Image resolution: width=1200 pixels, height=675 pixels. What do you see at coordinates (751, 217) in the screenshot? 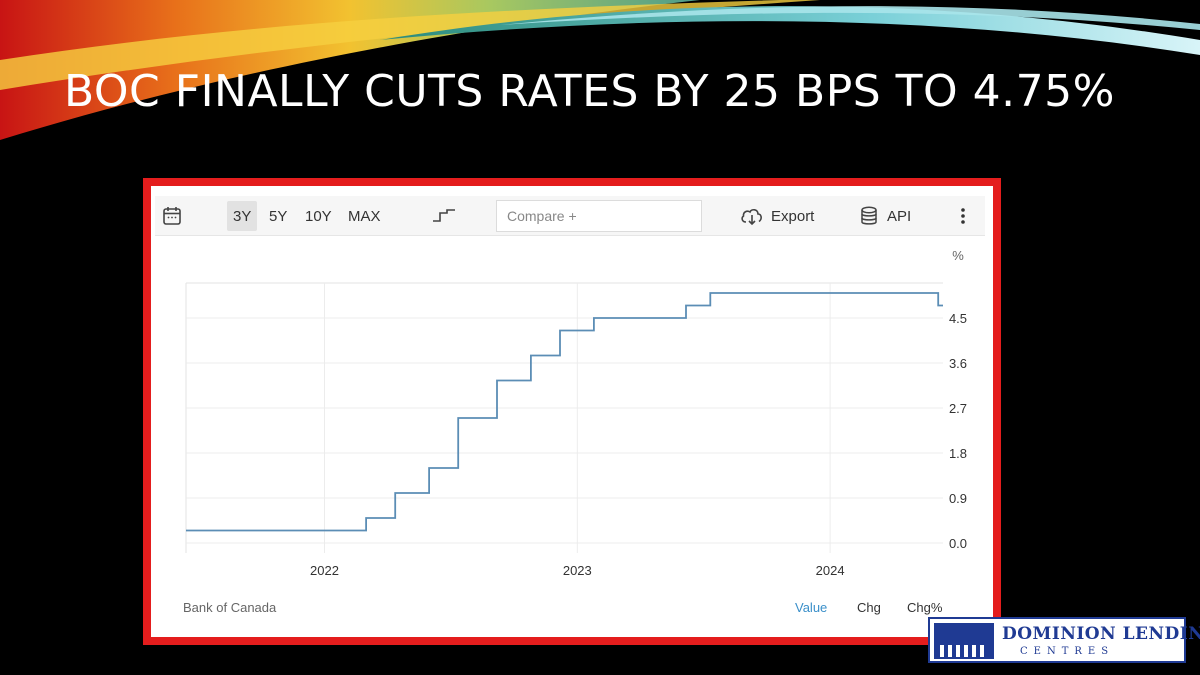
I see `cloud-download-icon` at bounding box center [751, 217].